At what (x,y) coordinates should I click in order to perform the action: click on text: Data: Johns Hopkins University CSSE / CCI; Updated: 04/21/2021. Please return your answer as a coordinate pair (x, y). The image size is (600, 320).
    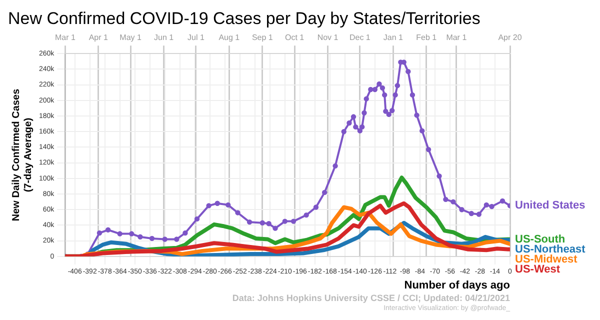
    Looking at the image, I should click on (371, 298).